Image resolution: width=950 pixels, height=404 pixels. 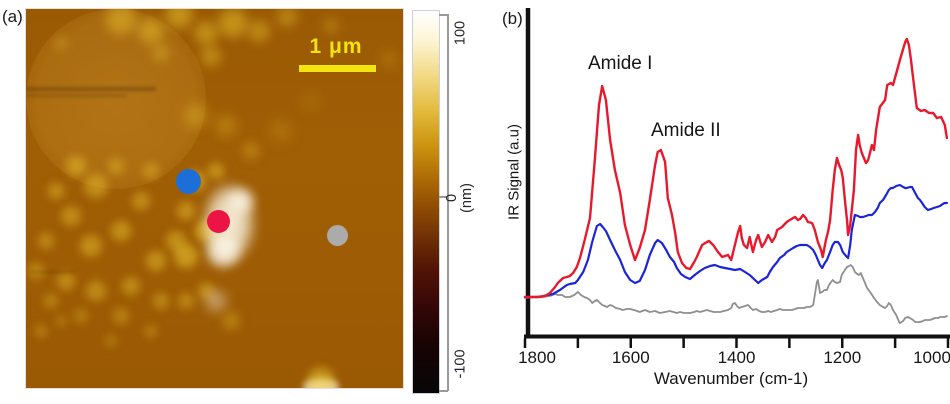 I want to click on x-axis-tick-label: 1000, so click(x=931, y=357).